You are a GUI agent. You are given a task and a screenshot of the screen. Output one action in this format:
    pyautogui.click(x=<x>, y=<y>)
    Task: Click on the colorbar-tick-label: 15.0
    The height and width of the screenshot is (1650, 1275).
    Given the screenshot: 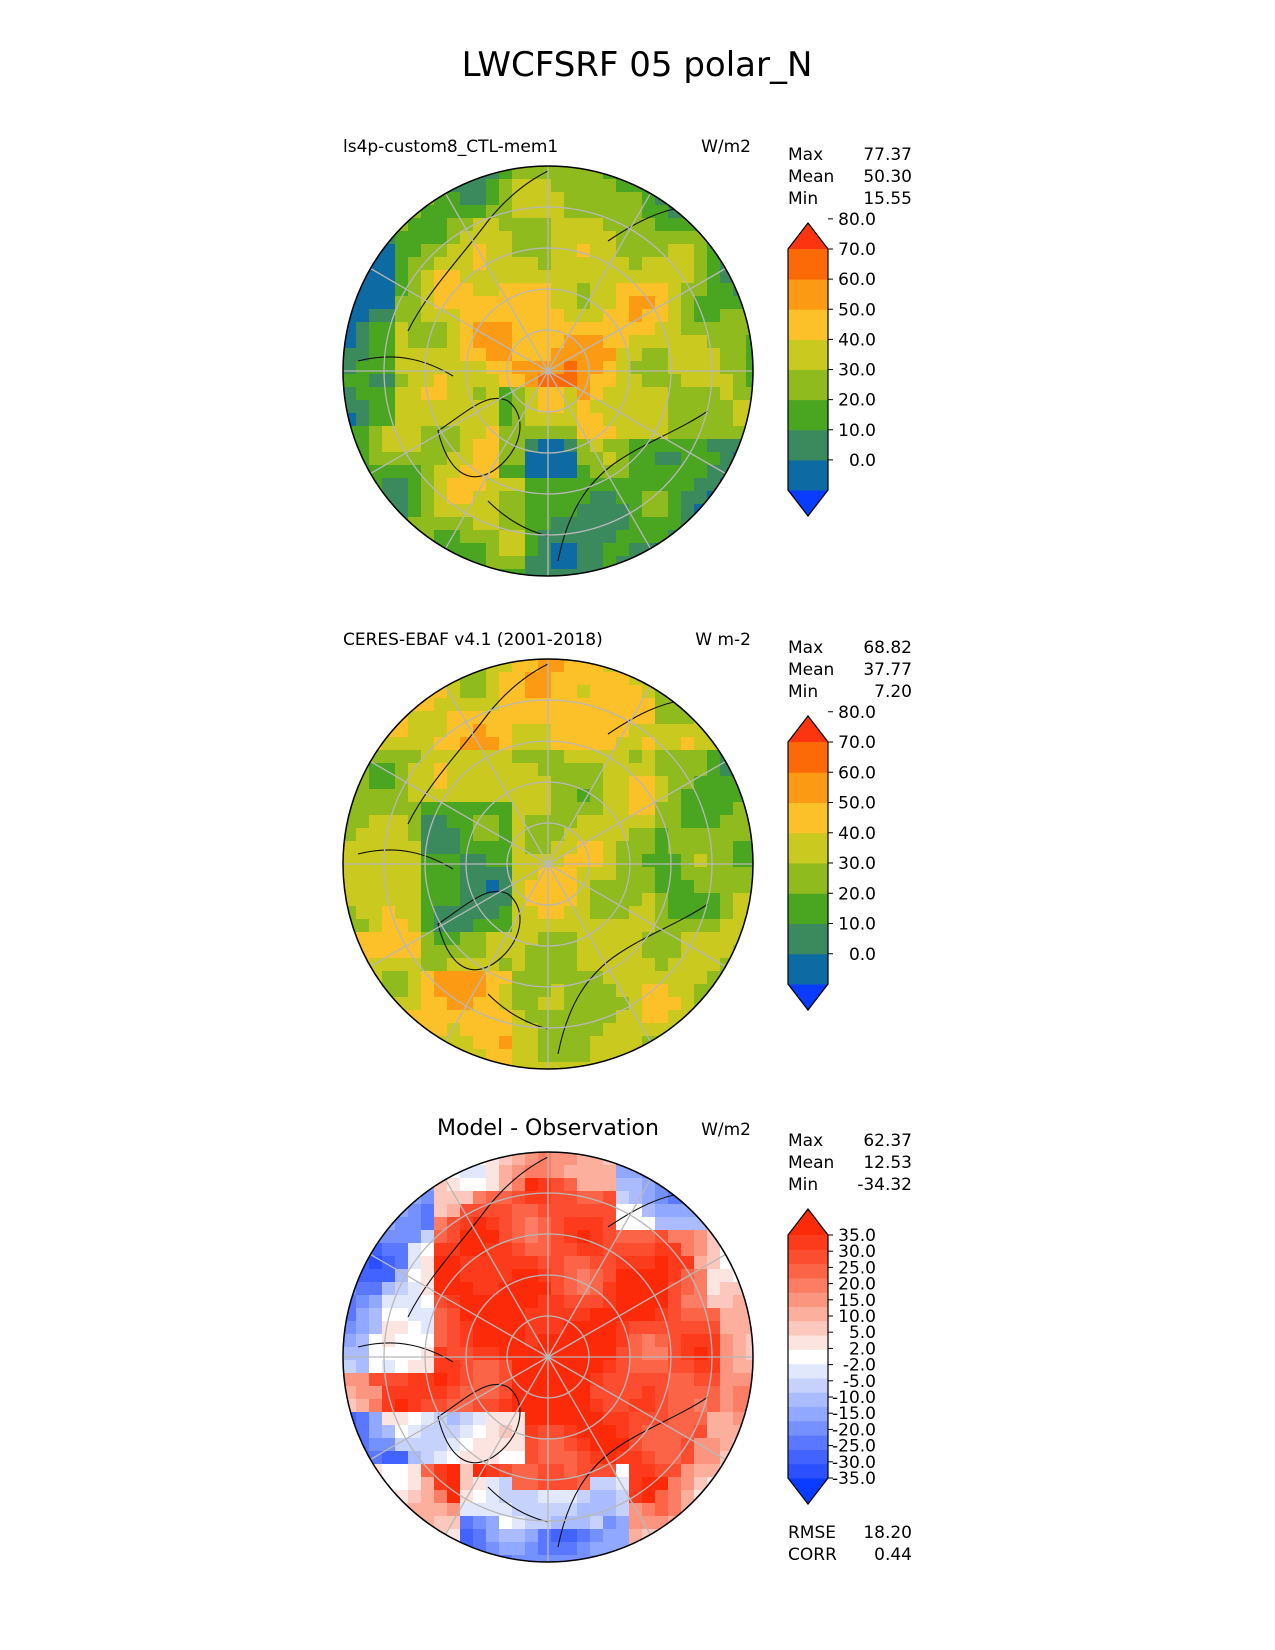 What is the action you would take?
    pyautogui.click(x=857, y=1301)
    